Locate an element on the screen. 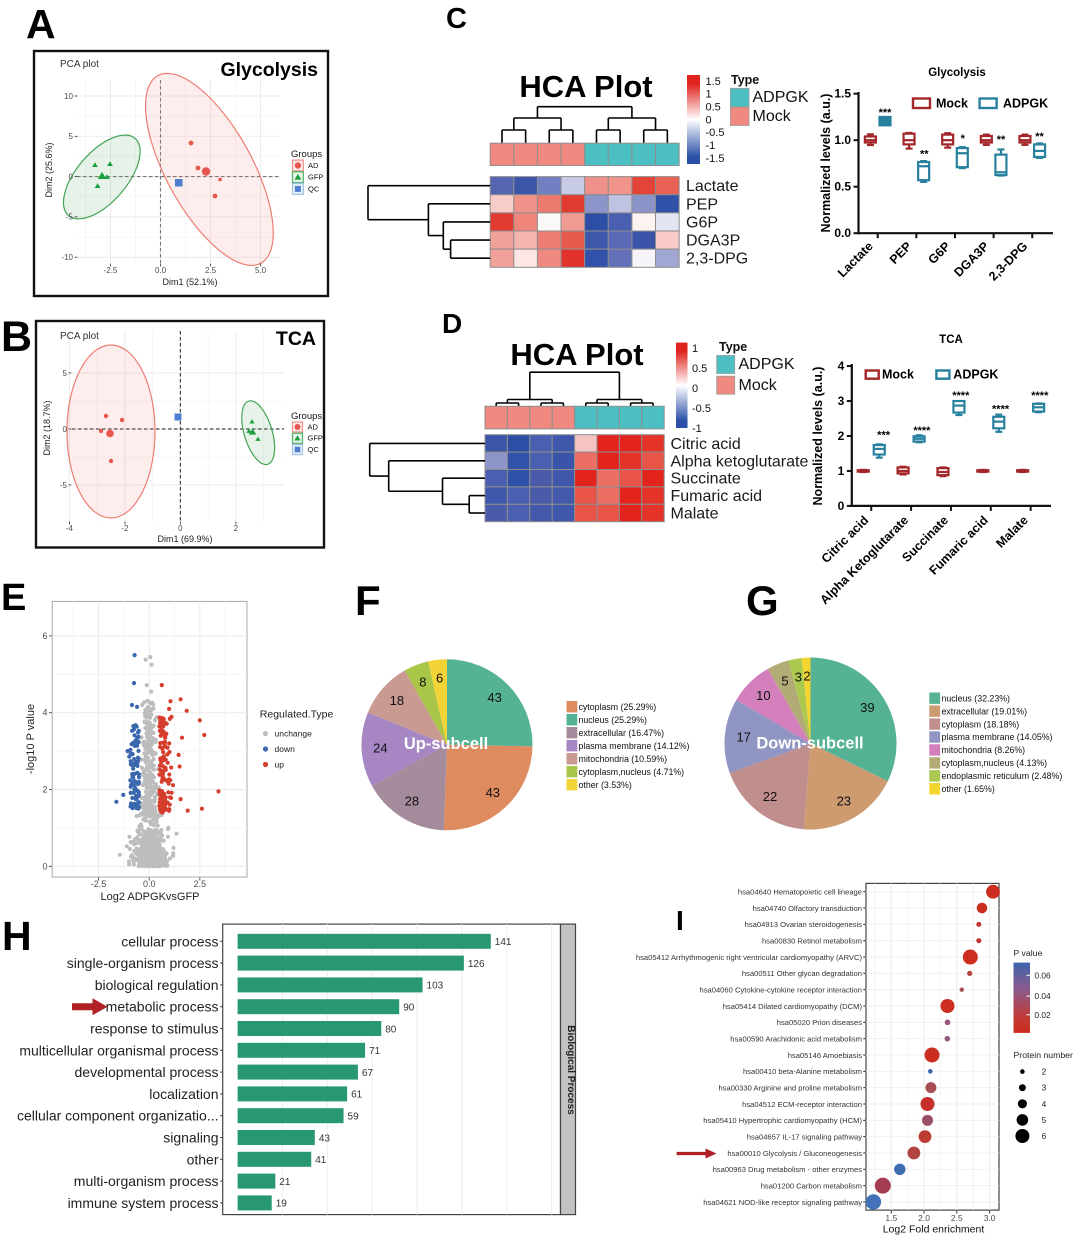 The image size is (1080, 1245). svg-text: -2.5 is located at coordinates (99, 884).